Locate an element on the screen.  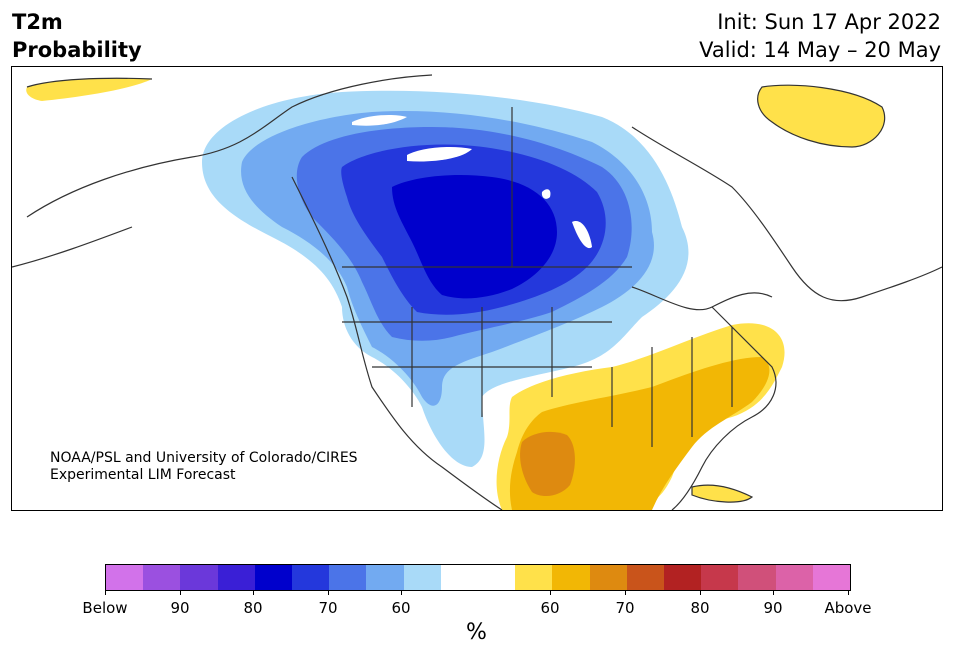
lake-athabasca is located at coordinates (379, 120).